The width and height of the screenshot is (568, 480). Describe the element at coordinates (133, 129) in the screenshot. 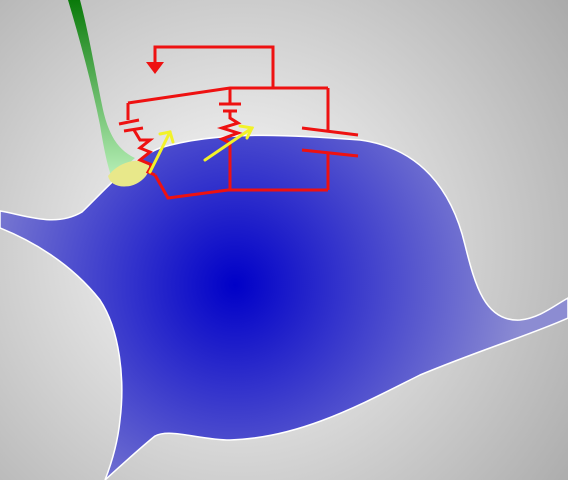

I see `battery-1-short` at that location.